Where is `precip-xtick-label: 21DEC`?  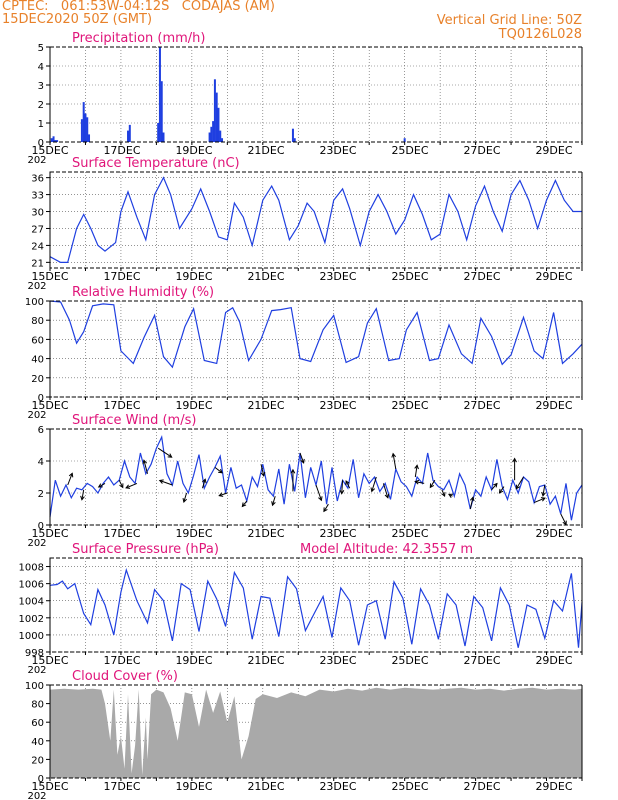
precip-xtick-label: 21DEC is located at coordinates (265, 150).